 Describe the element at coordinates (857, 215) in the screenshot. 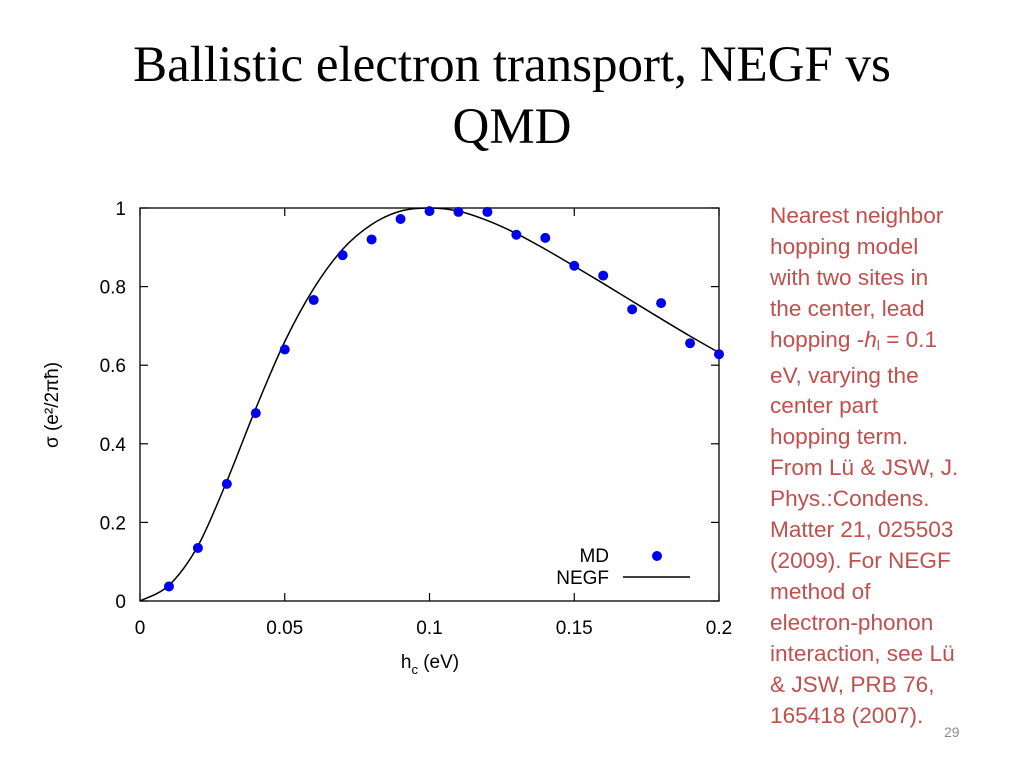

I see `description-line: Nearest neighbor` at that location.